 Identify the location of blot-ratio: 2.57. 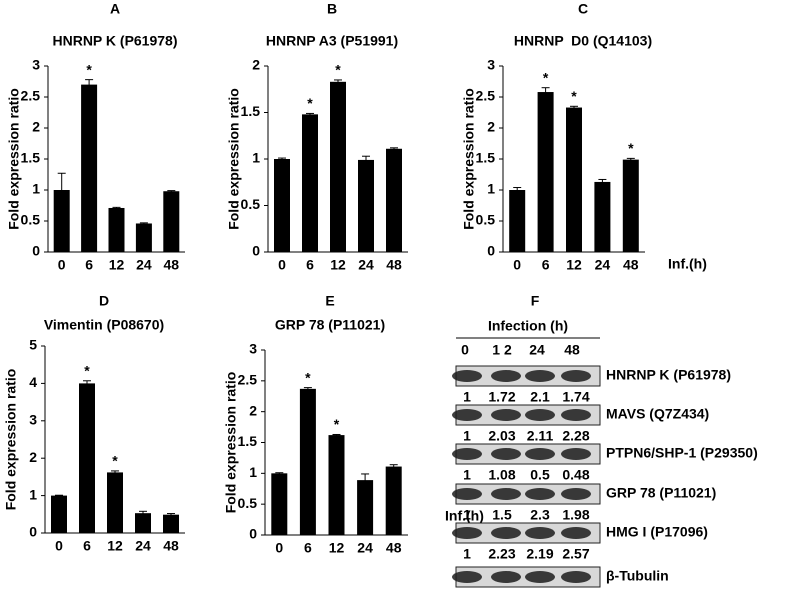
(575, 554).